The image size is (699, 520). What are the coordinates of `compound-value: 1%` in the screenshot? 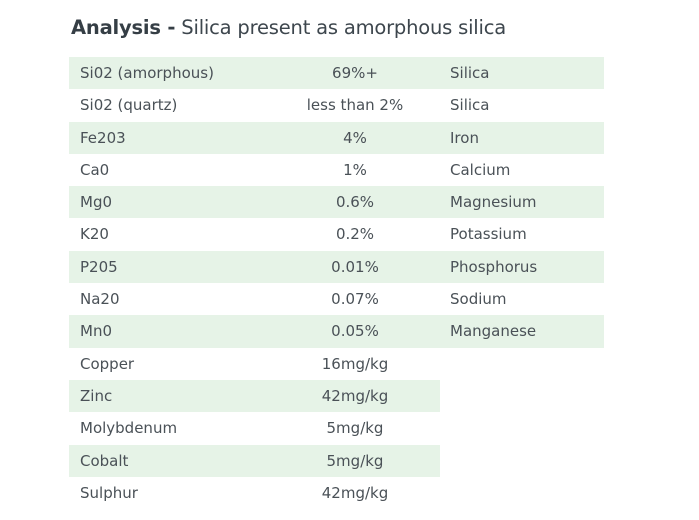 It's located at (355, 169).